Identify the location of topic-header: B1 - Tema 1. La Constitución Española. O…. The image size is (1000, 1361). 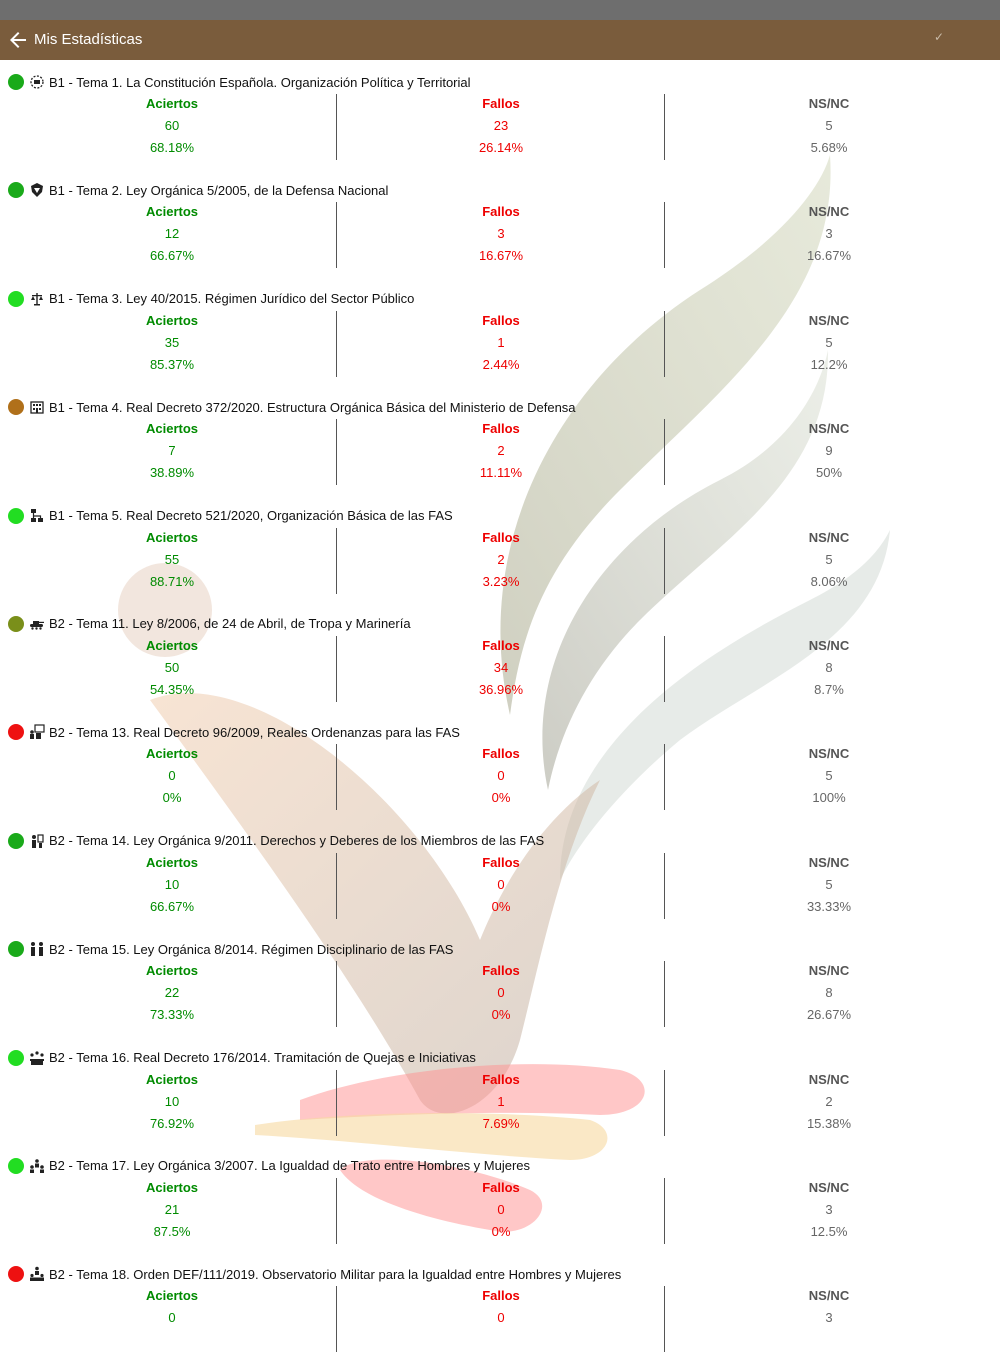
(239, 82).